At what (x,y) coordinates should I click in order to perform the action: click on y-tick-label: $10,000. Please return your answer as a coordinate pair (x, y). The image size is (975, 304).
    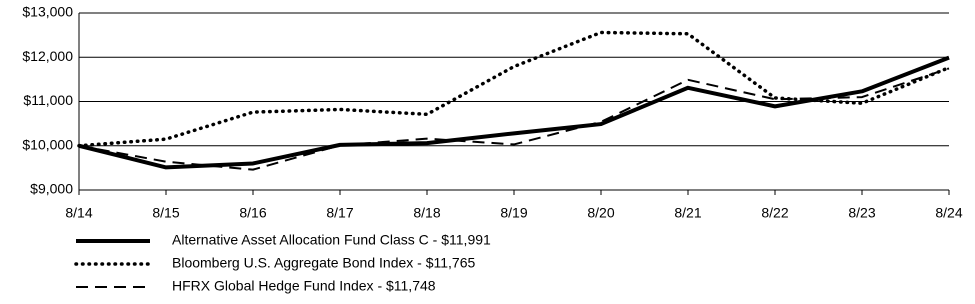
    Looking at the image, I should click on (47, 144).